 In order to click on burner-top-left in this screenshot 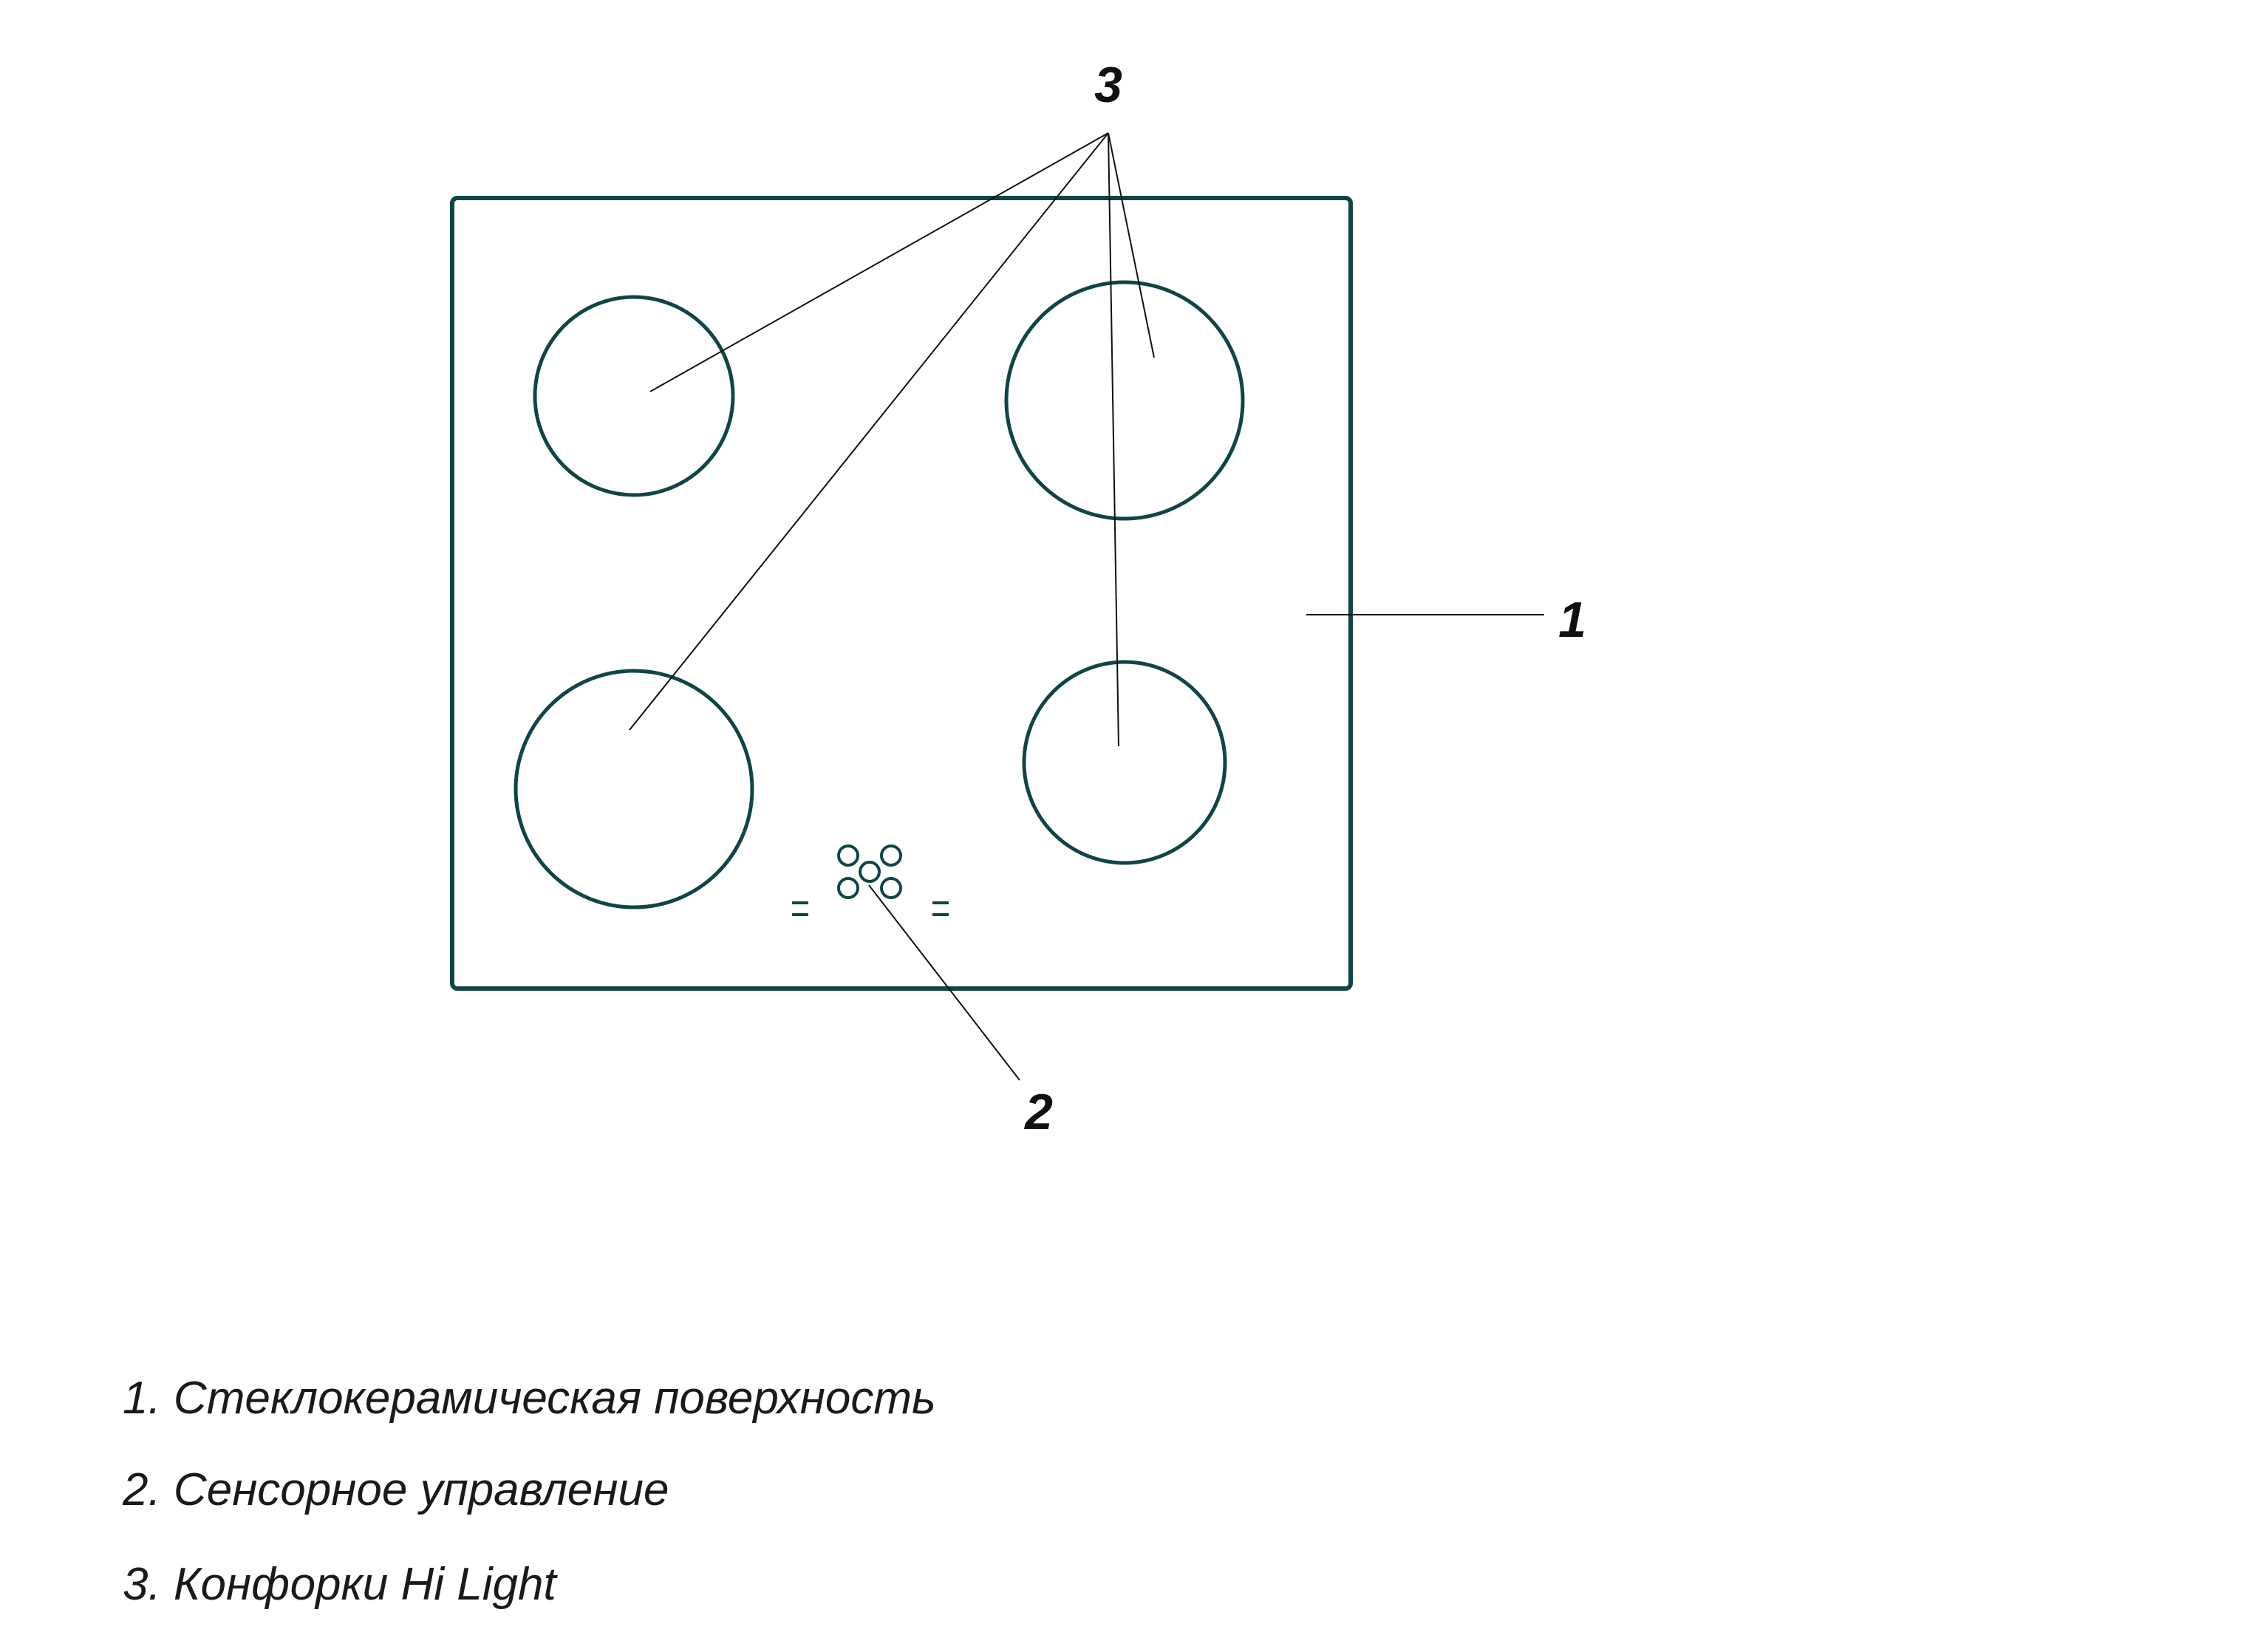, I will do `click(634, 396)`.